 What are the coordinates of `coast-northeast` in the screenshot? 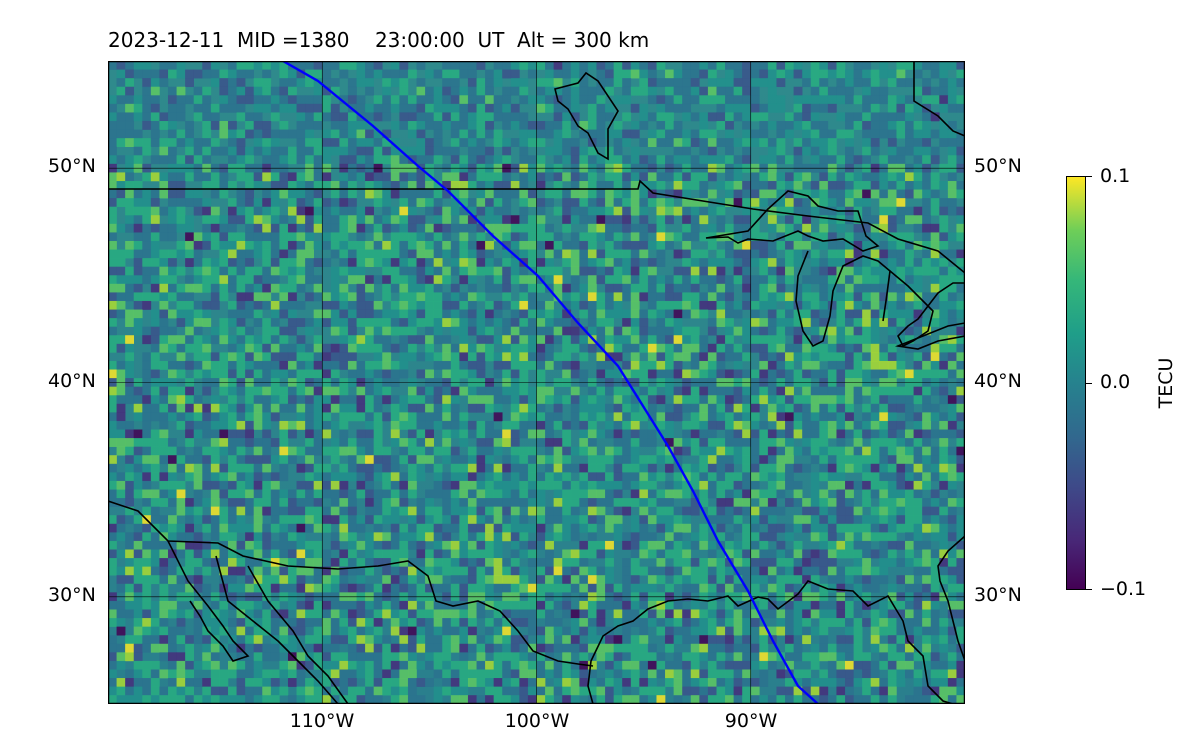 It's located at (939, 99).